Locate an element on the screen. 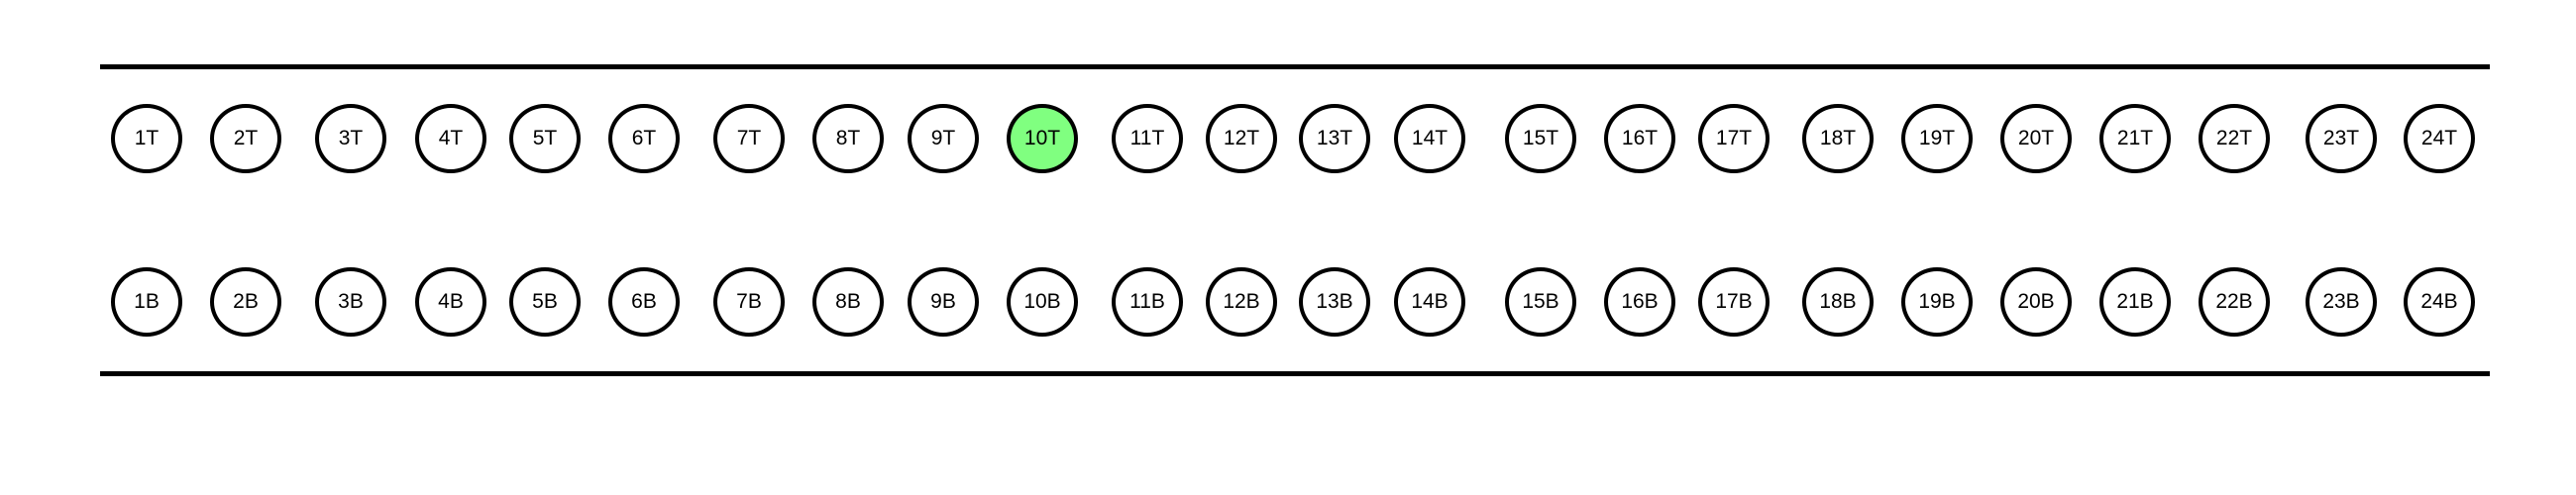 The height and width of the screenshot is (495, 2576). slot-label: 3T is located at coordinates (351, 138).